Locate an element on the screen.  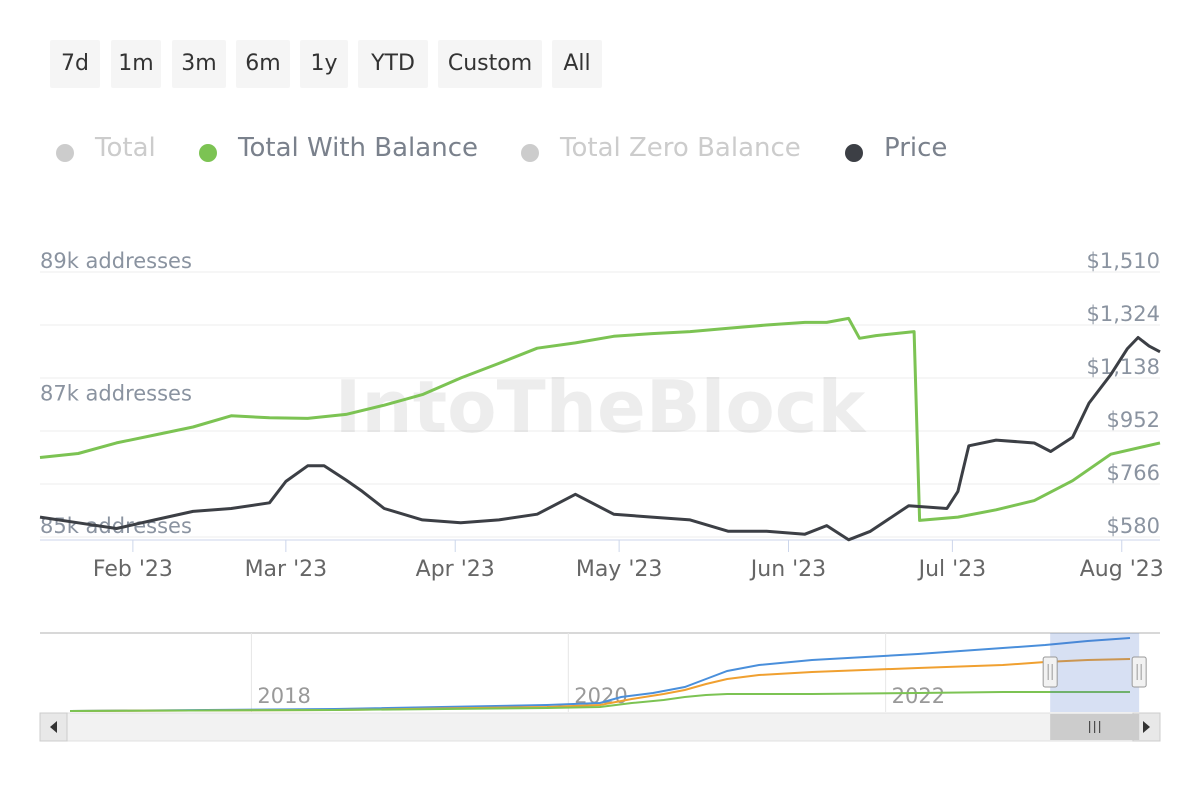
y-right-tick-label: $1,510 is located at coordinates (1123, 261).